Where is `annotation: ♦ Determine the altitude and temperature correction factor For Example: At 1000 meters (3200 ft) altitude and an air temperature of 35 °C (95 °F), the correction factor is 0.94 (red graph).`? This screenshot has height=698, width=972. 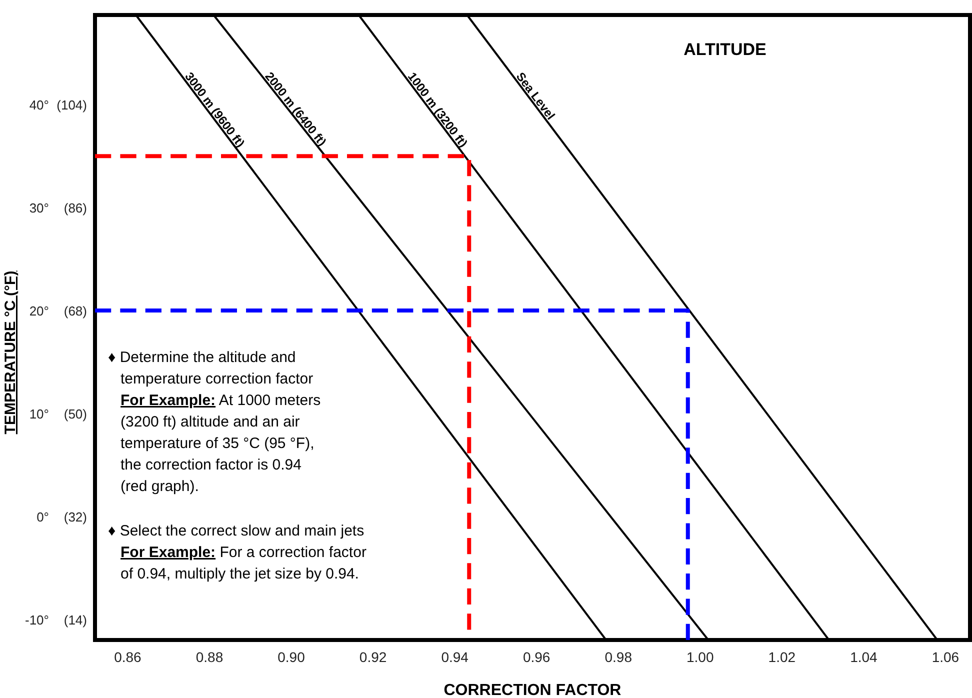
annotation: ♦ Determine the altitude and temperature correction factor For Example: At 1000 meters (3200 ft) altitude and an air temperature of 35 °C (95 °F), the correction factor is 0.94 (red graph). is located at coordinates (214, 422).